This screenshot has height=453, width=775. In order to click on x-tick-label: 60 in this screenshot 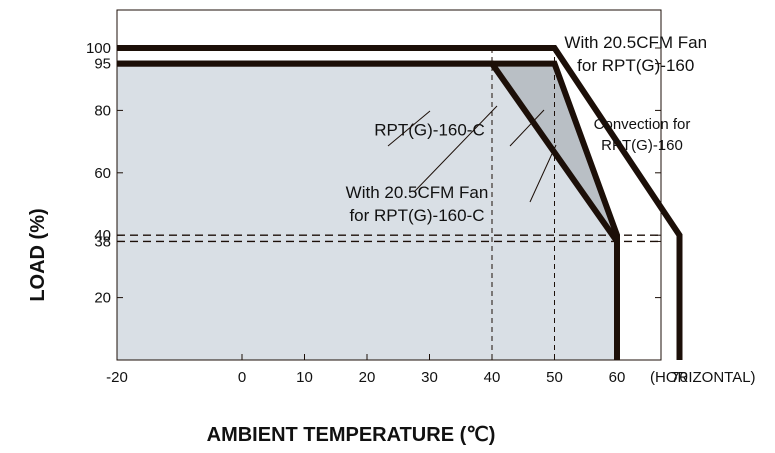, I will do `click(617, 377)`.